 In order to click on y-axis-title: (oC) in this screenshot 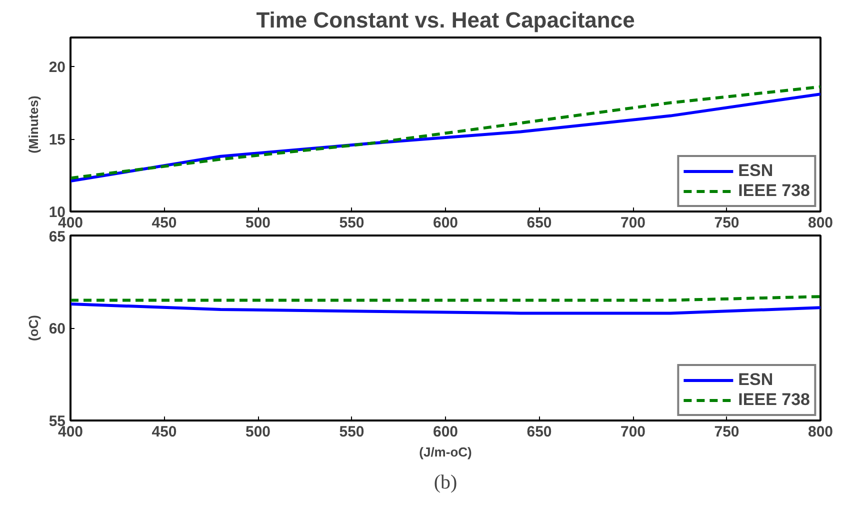, I will do `click(33, 327)`.